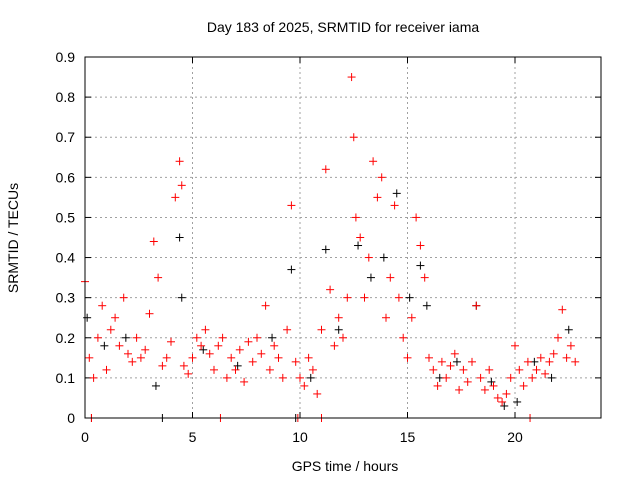  I want to click on y-tick-label: 0.4, so click(66, 258).